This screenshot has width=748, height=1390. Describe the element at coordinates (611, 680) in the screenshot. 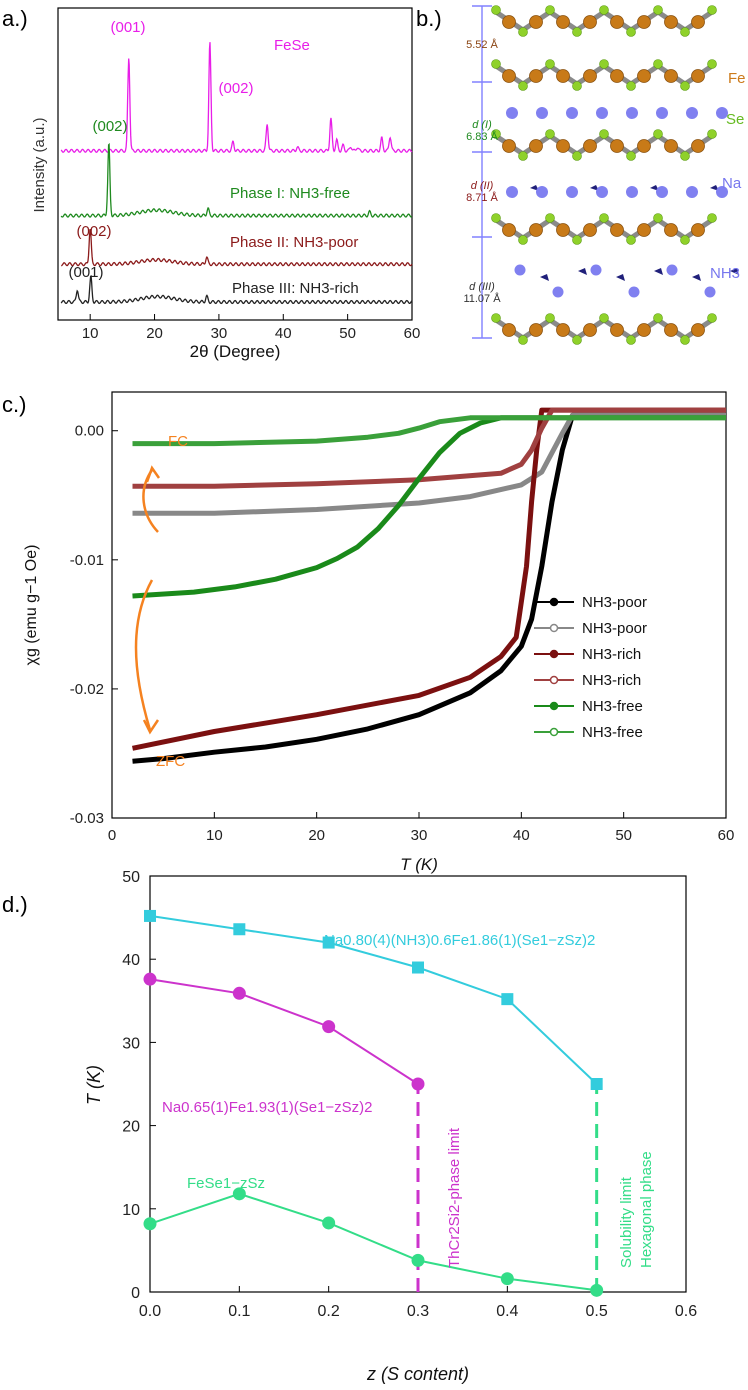

I see `c-legend-label: NH3-rich` at that location.